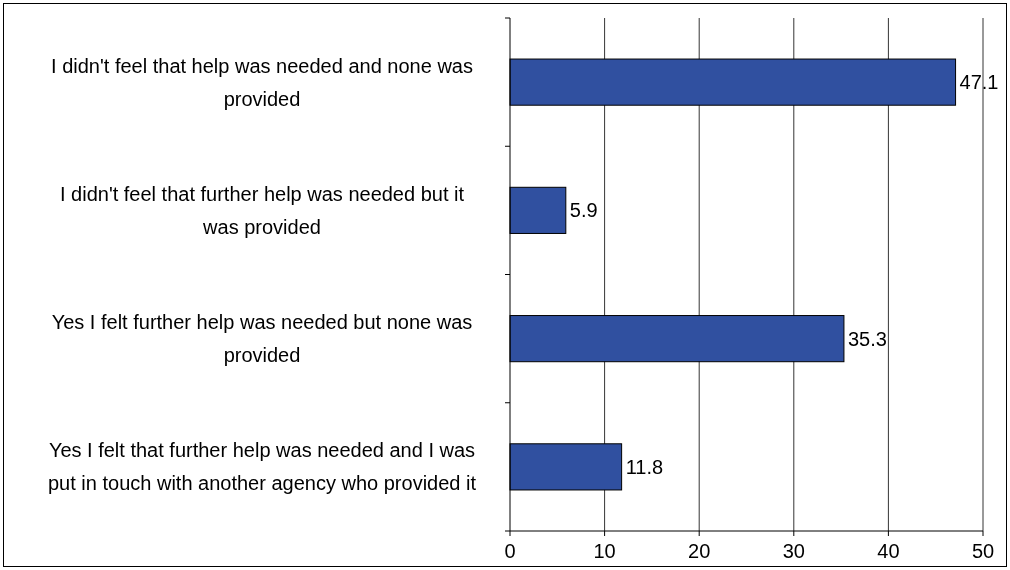 This screenshot has width=1010, height=570. Describe the element at coordinates (583, 210) in the screenshot. I see `data-label: 5.9` at that location.